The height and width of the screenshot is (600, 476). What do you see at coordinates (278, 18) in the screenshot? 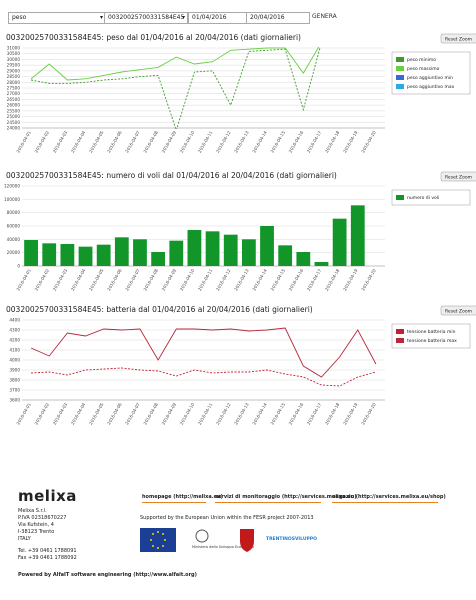
I see `date-to-input: 20/04/2016` at bounding box center [278, 18].